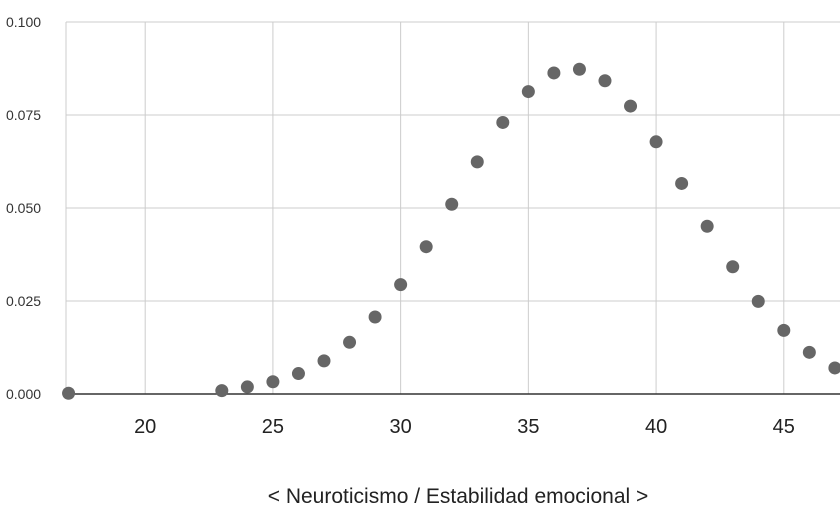 This screenshot has width=840, height=506. What do you see at coordinates (145, 427) in the screenshot?
I see `x-tick-label: 20` at bounding box center [145, 427].